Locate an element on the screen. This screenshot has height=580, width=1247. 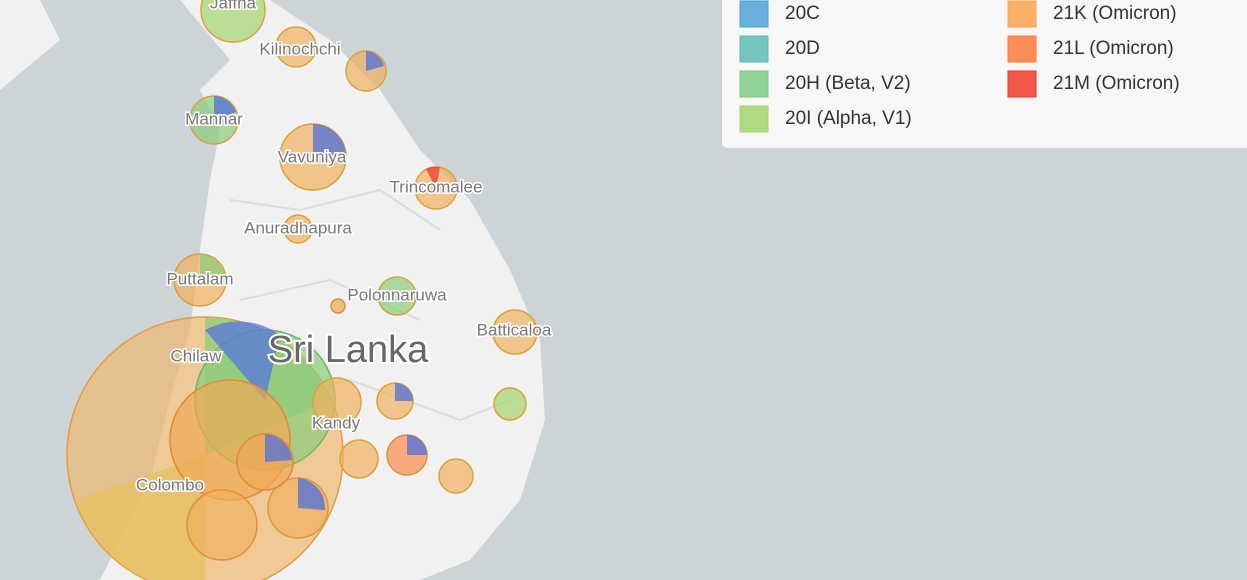
place-label: Jaffna is located at coordinates (233, 6).